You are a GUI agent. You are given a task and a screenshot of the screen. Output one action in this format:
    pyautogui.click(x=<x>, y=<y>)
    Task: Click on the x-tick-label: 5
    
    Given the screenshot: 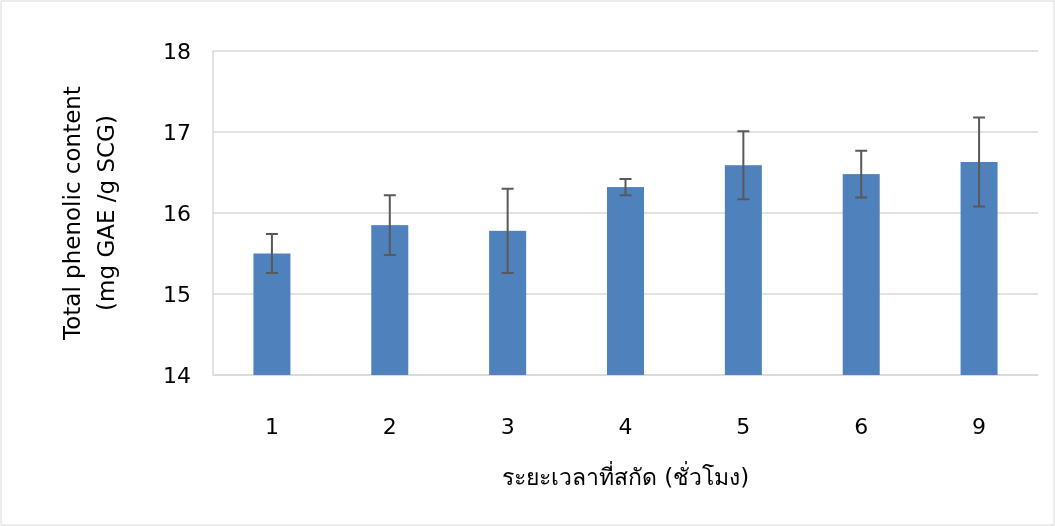 What is the action you would take?
    pyautogui.click(x=743, y=426)
    